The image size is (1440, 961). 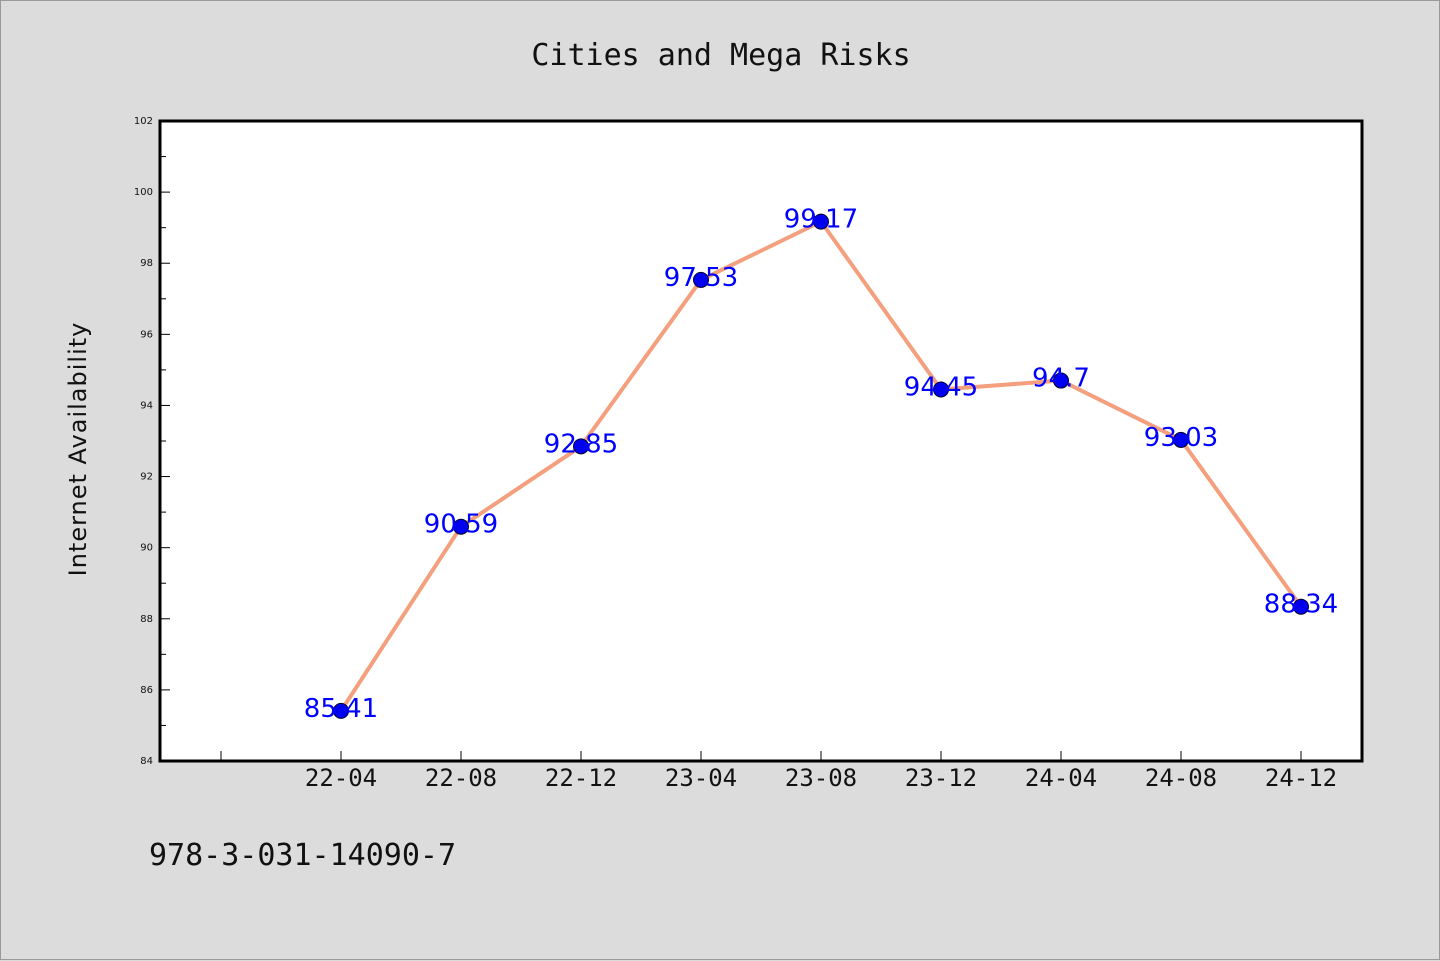 I want to click on y-tick-label: 92, so click(x=146, y=477).